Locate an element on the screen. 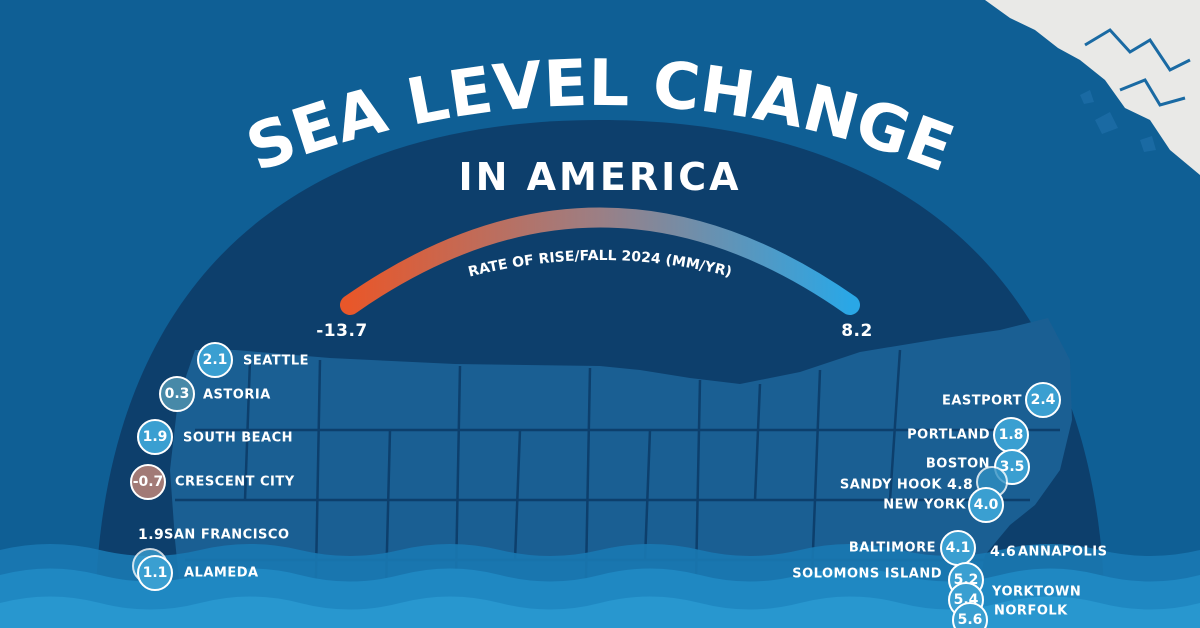  city-eastport: EASTPORT is located at coordinates (981, 401).